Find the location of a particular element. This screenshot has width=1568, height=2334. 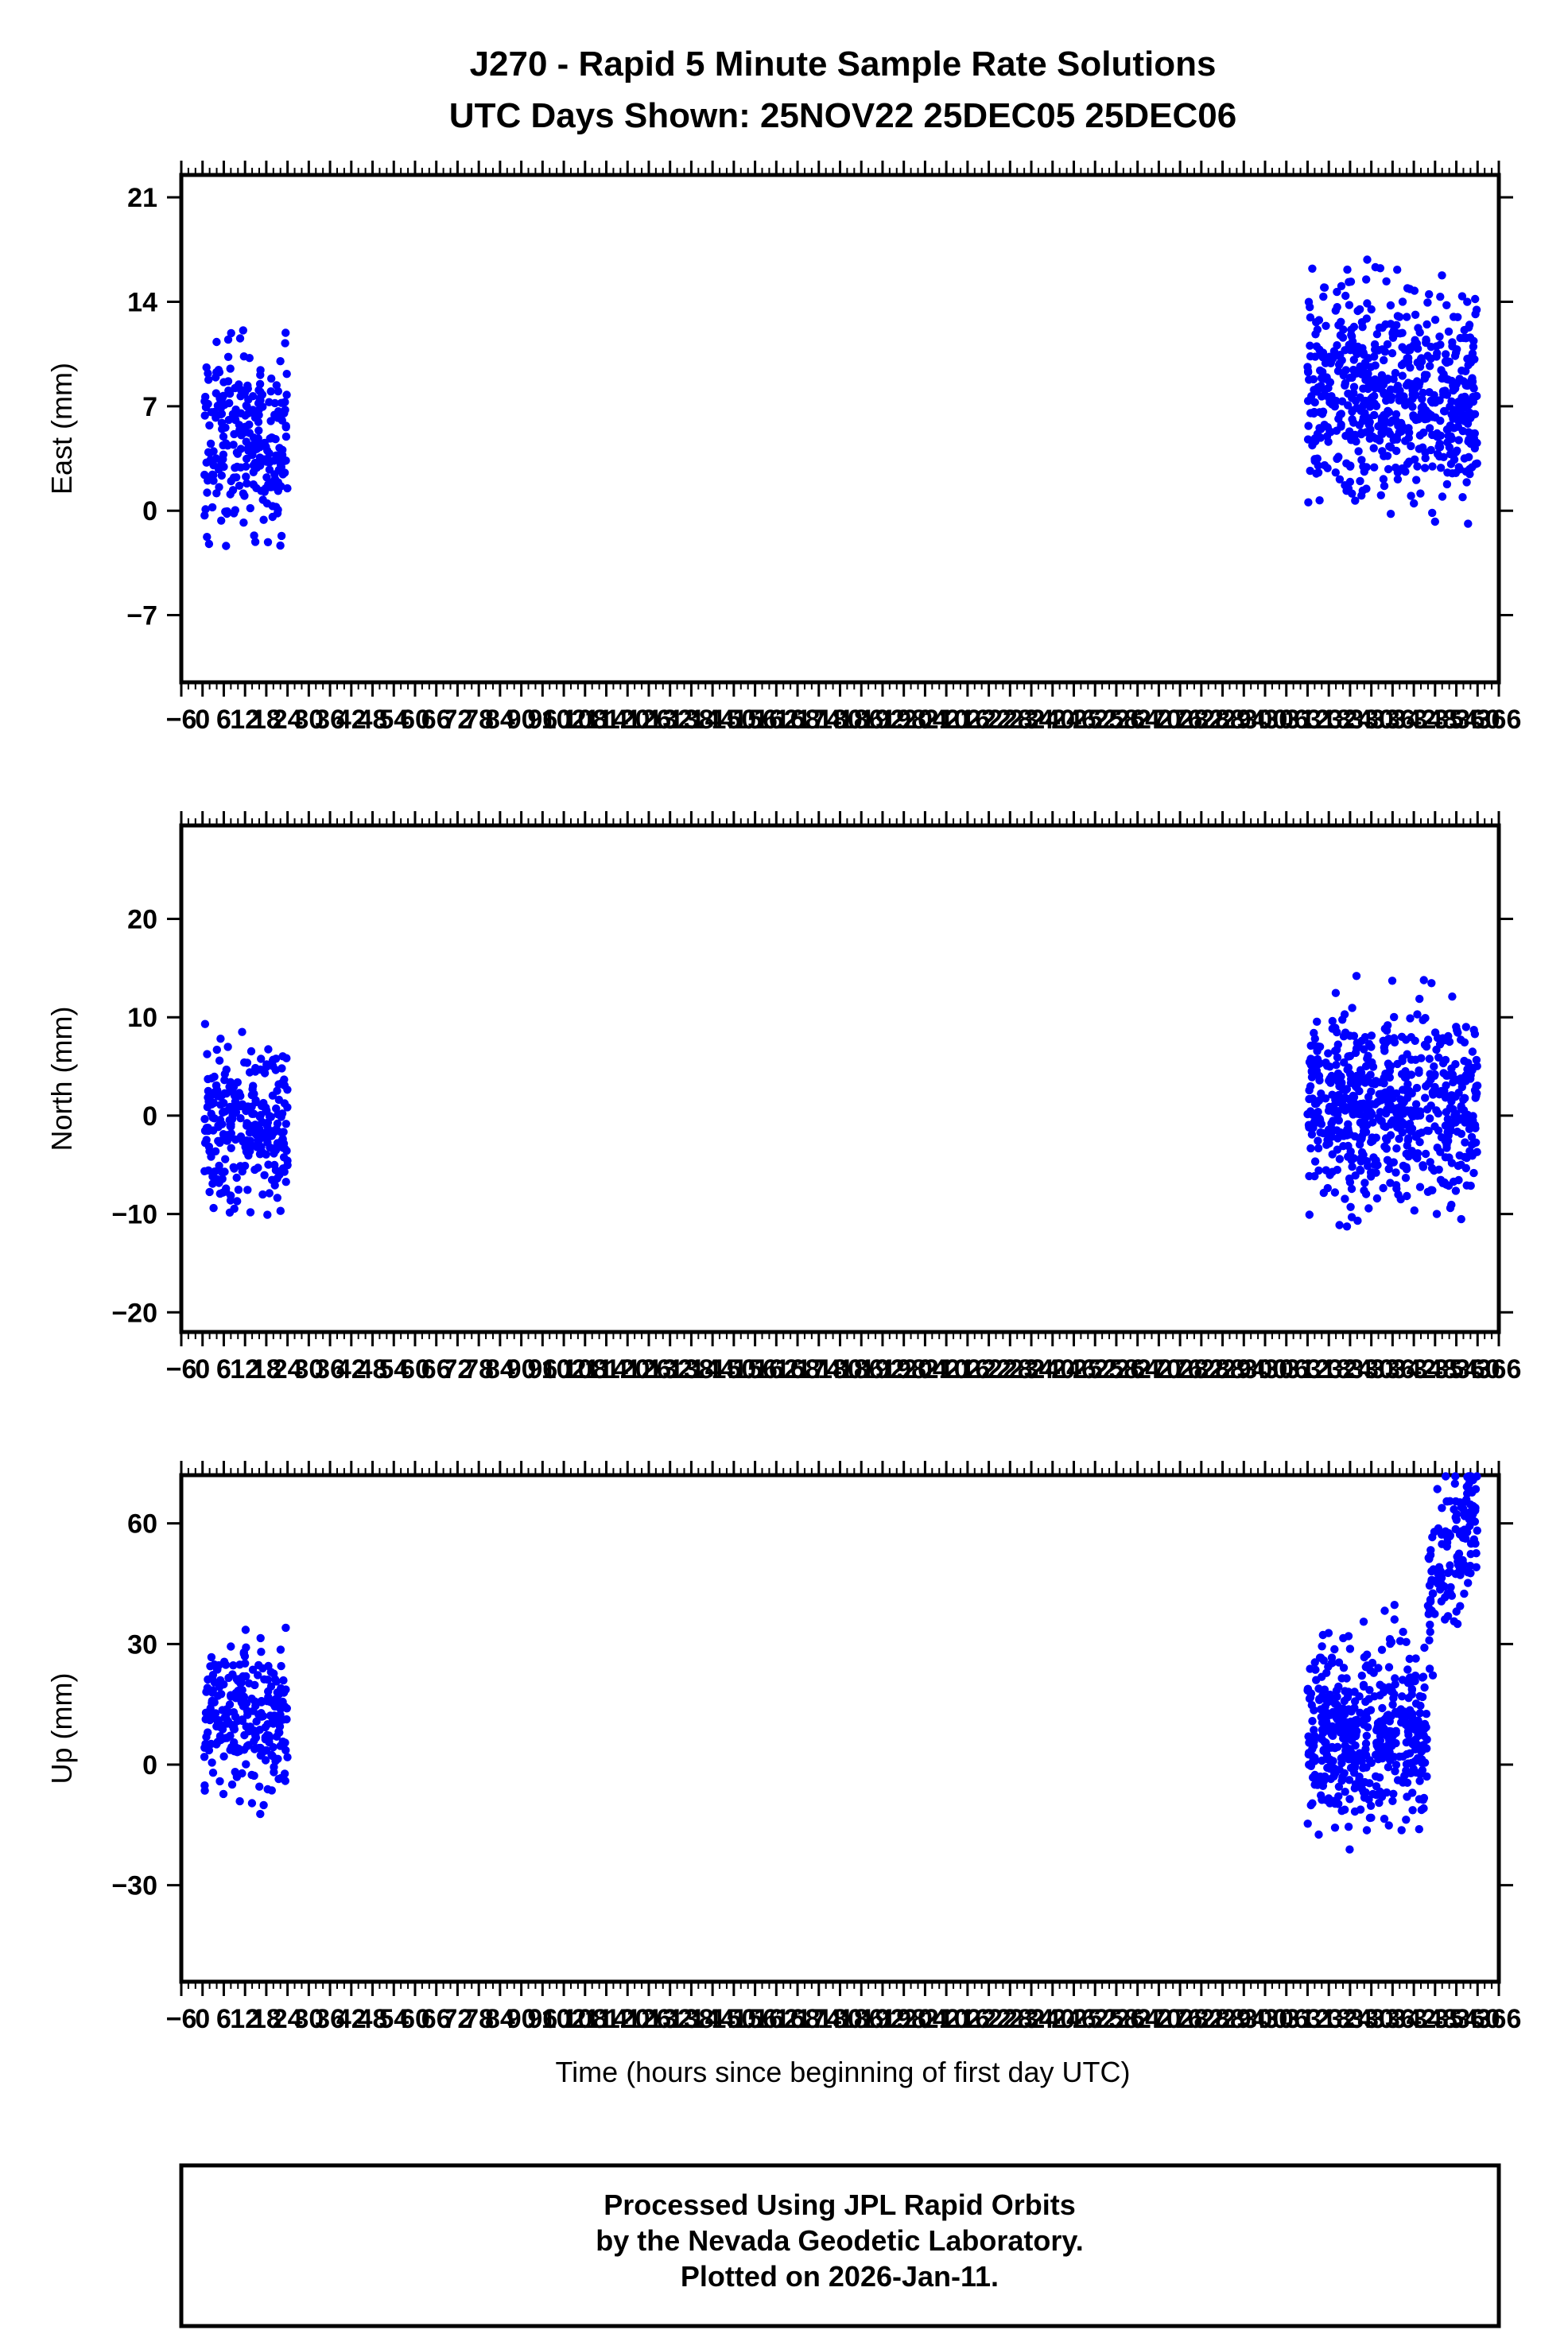

east-y-tick-label: −7 is located at coordinates (141, 616).